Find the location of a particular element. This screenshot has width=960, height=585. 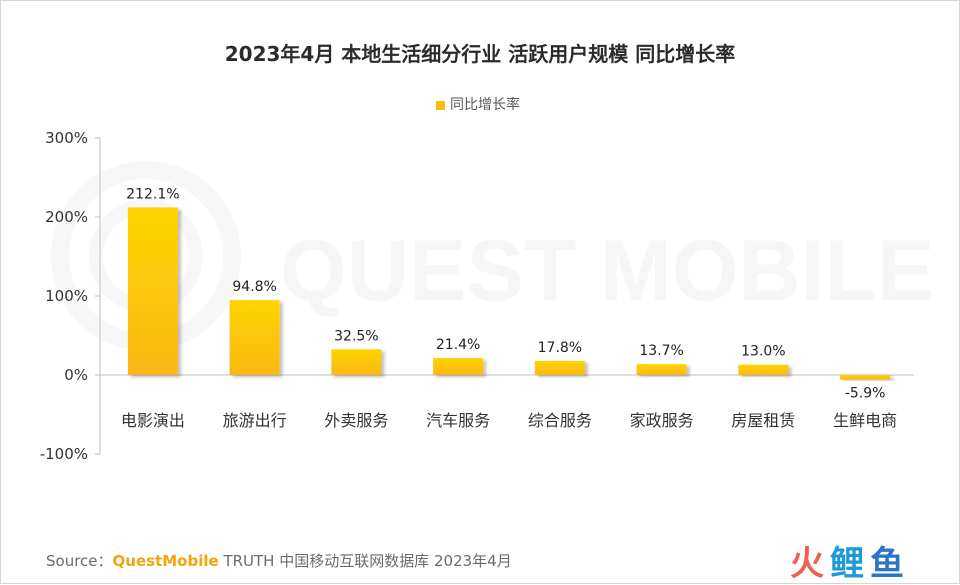

legend-swatch is located at coordinates (440, 105).